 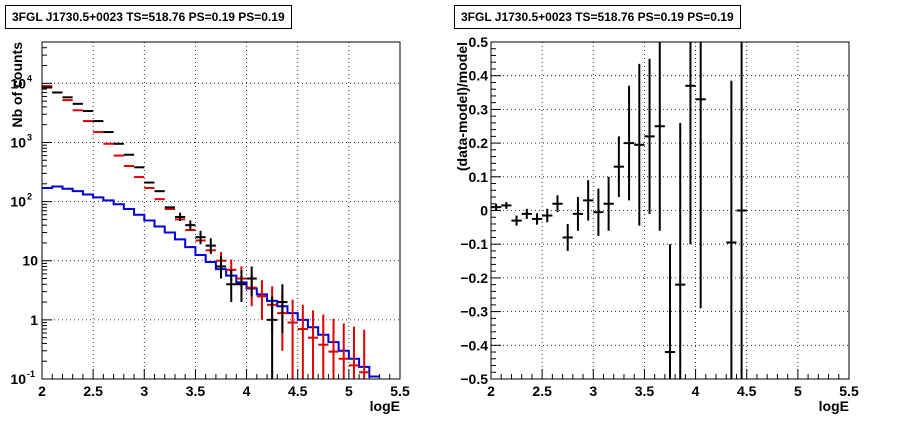 I want to click on y-tick-exponent: -1, so click(x=31, y=374).